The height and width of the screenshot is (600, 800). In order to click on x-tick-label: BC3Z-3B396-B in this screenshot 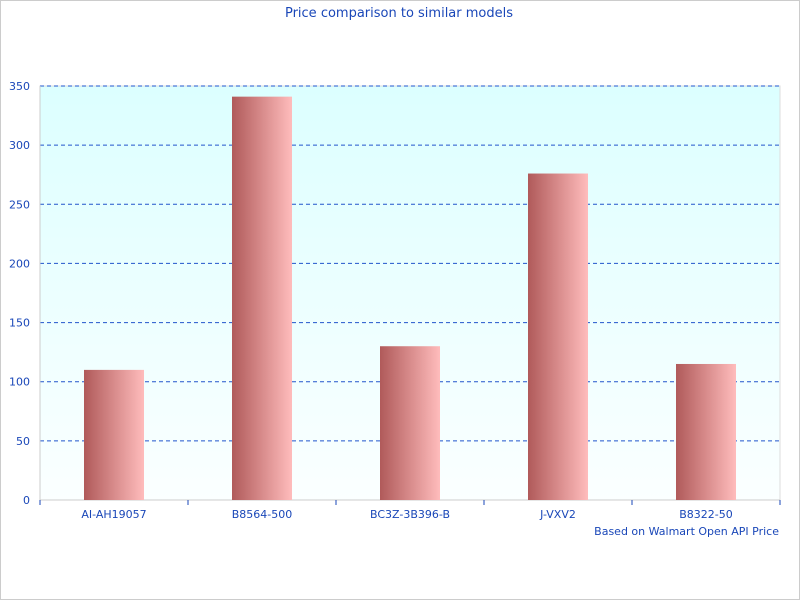, I will do `click(410, 514)`.